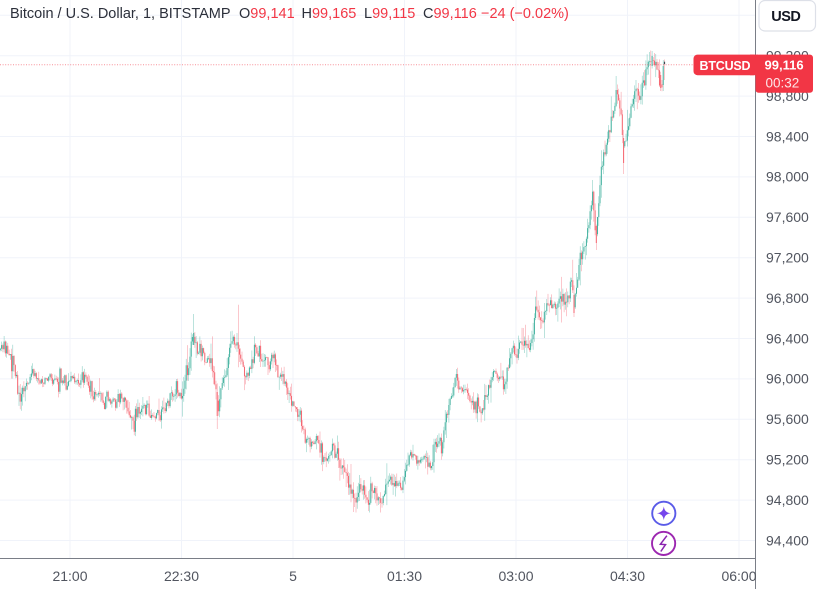  I want to click on svg-text: 96,800, so click(787, 298).